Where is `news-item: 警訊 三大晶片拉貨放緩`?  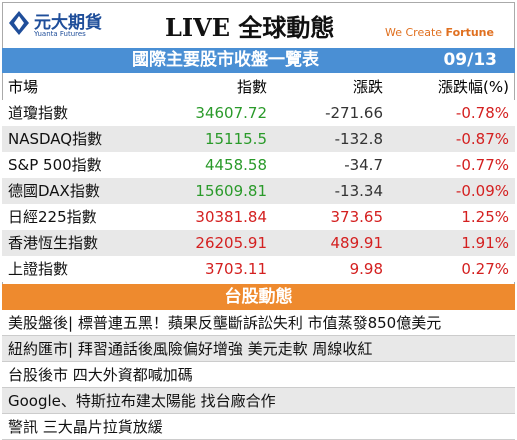
news-item: 警訊 三大晶片拉貨放緩 is located at coordinates (258, 427).